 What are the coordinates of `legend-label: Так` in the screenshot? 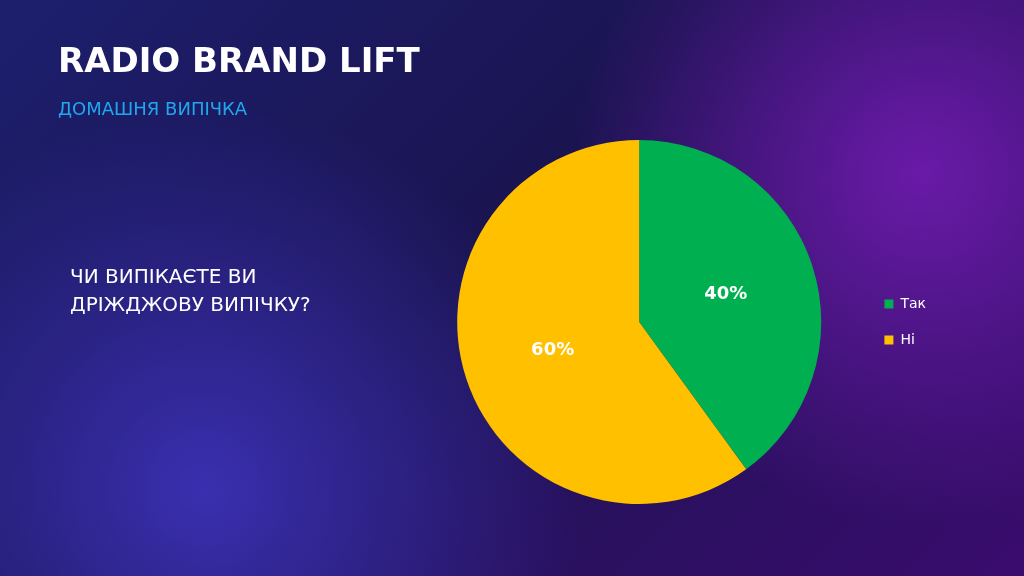 It's located at (913, 302).